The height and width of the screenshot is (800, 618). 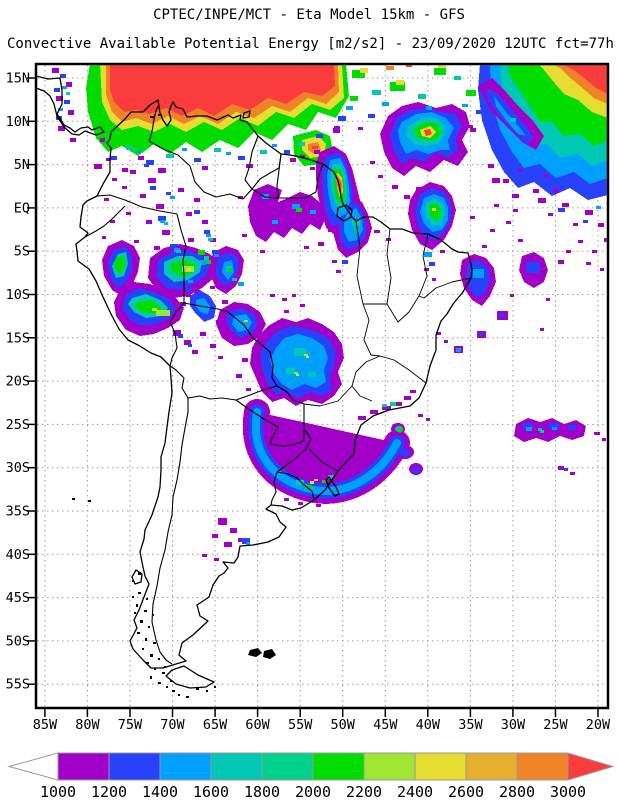 I want to click on colorbar-label: 2000, so click(x=313, y=791).